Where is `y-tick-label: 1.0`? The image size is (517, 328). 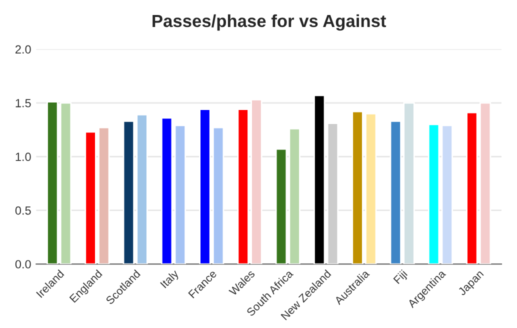
y-tick-label: 1.0 is located at coordinates (23, 157).